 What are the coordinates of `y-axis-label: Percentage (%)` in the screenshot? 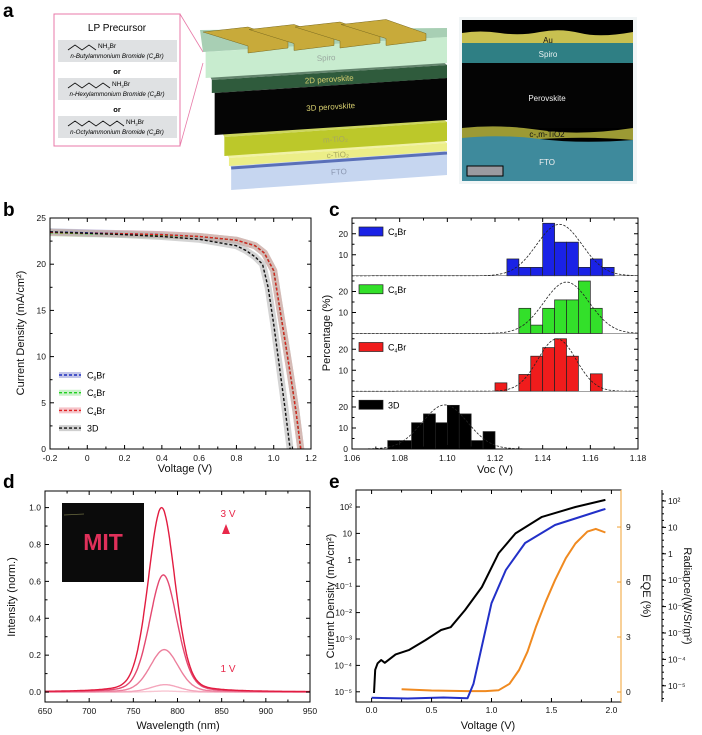 It's located at (327, 333).